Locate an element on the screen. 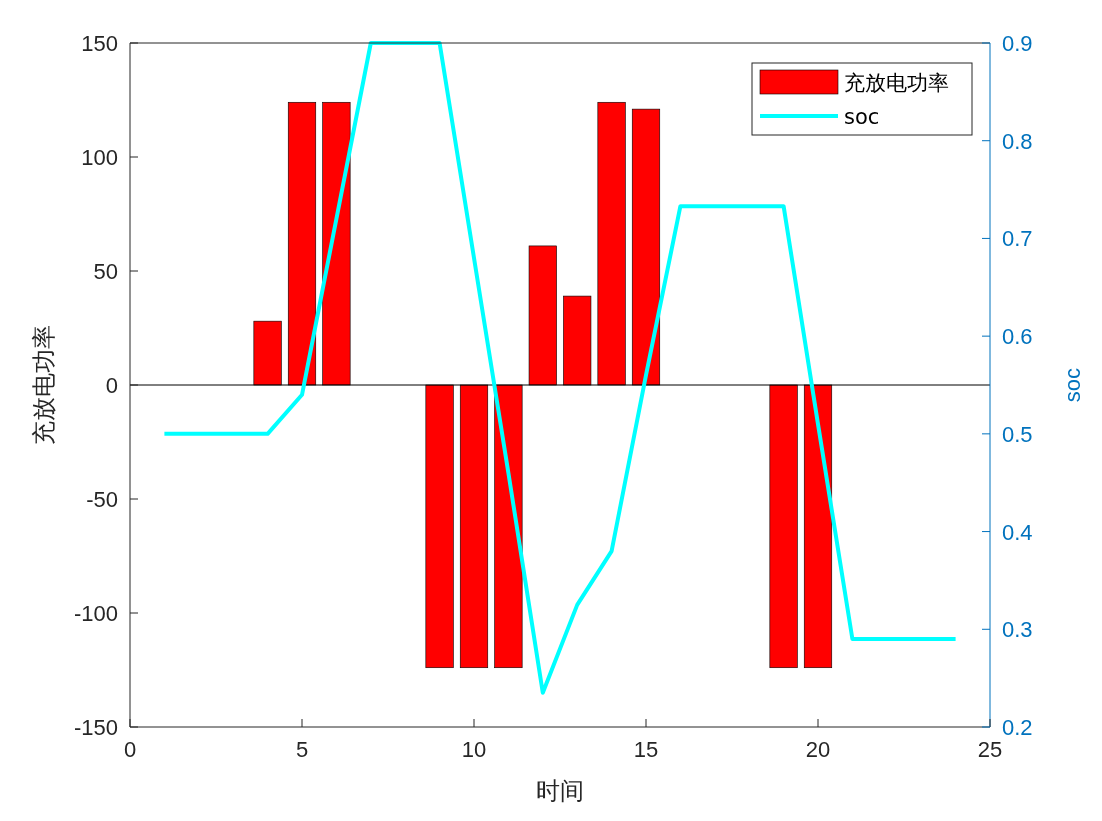 This screenshot has height=821, width=1102. y2-tick-label: 0.3 is located at coordinates (1017, 630).